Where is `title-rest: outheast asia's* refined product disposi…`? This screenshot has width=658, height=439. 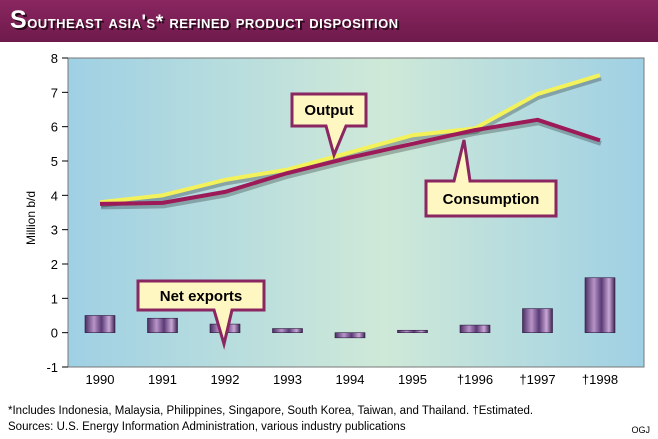 title-rest: outheast asia's* refined product disposi… is located at coordinates (213, 22).